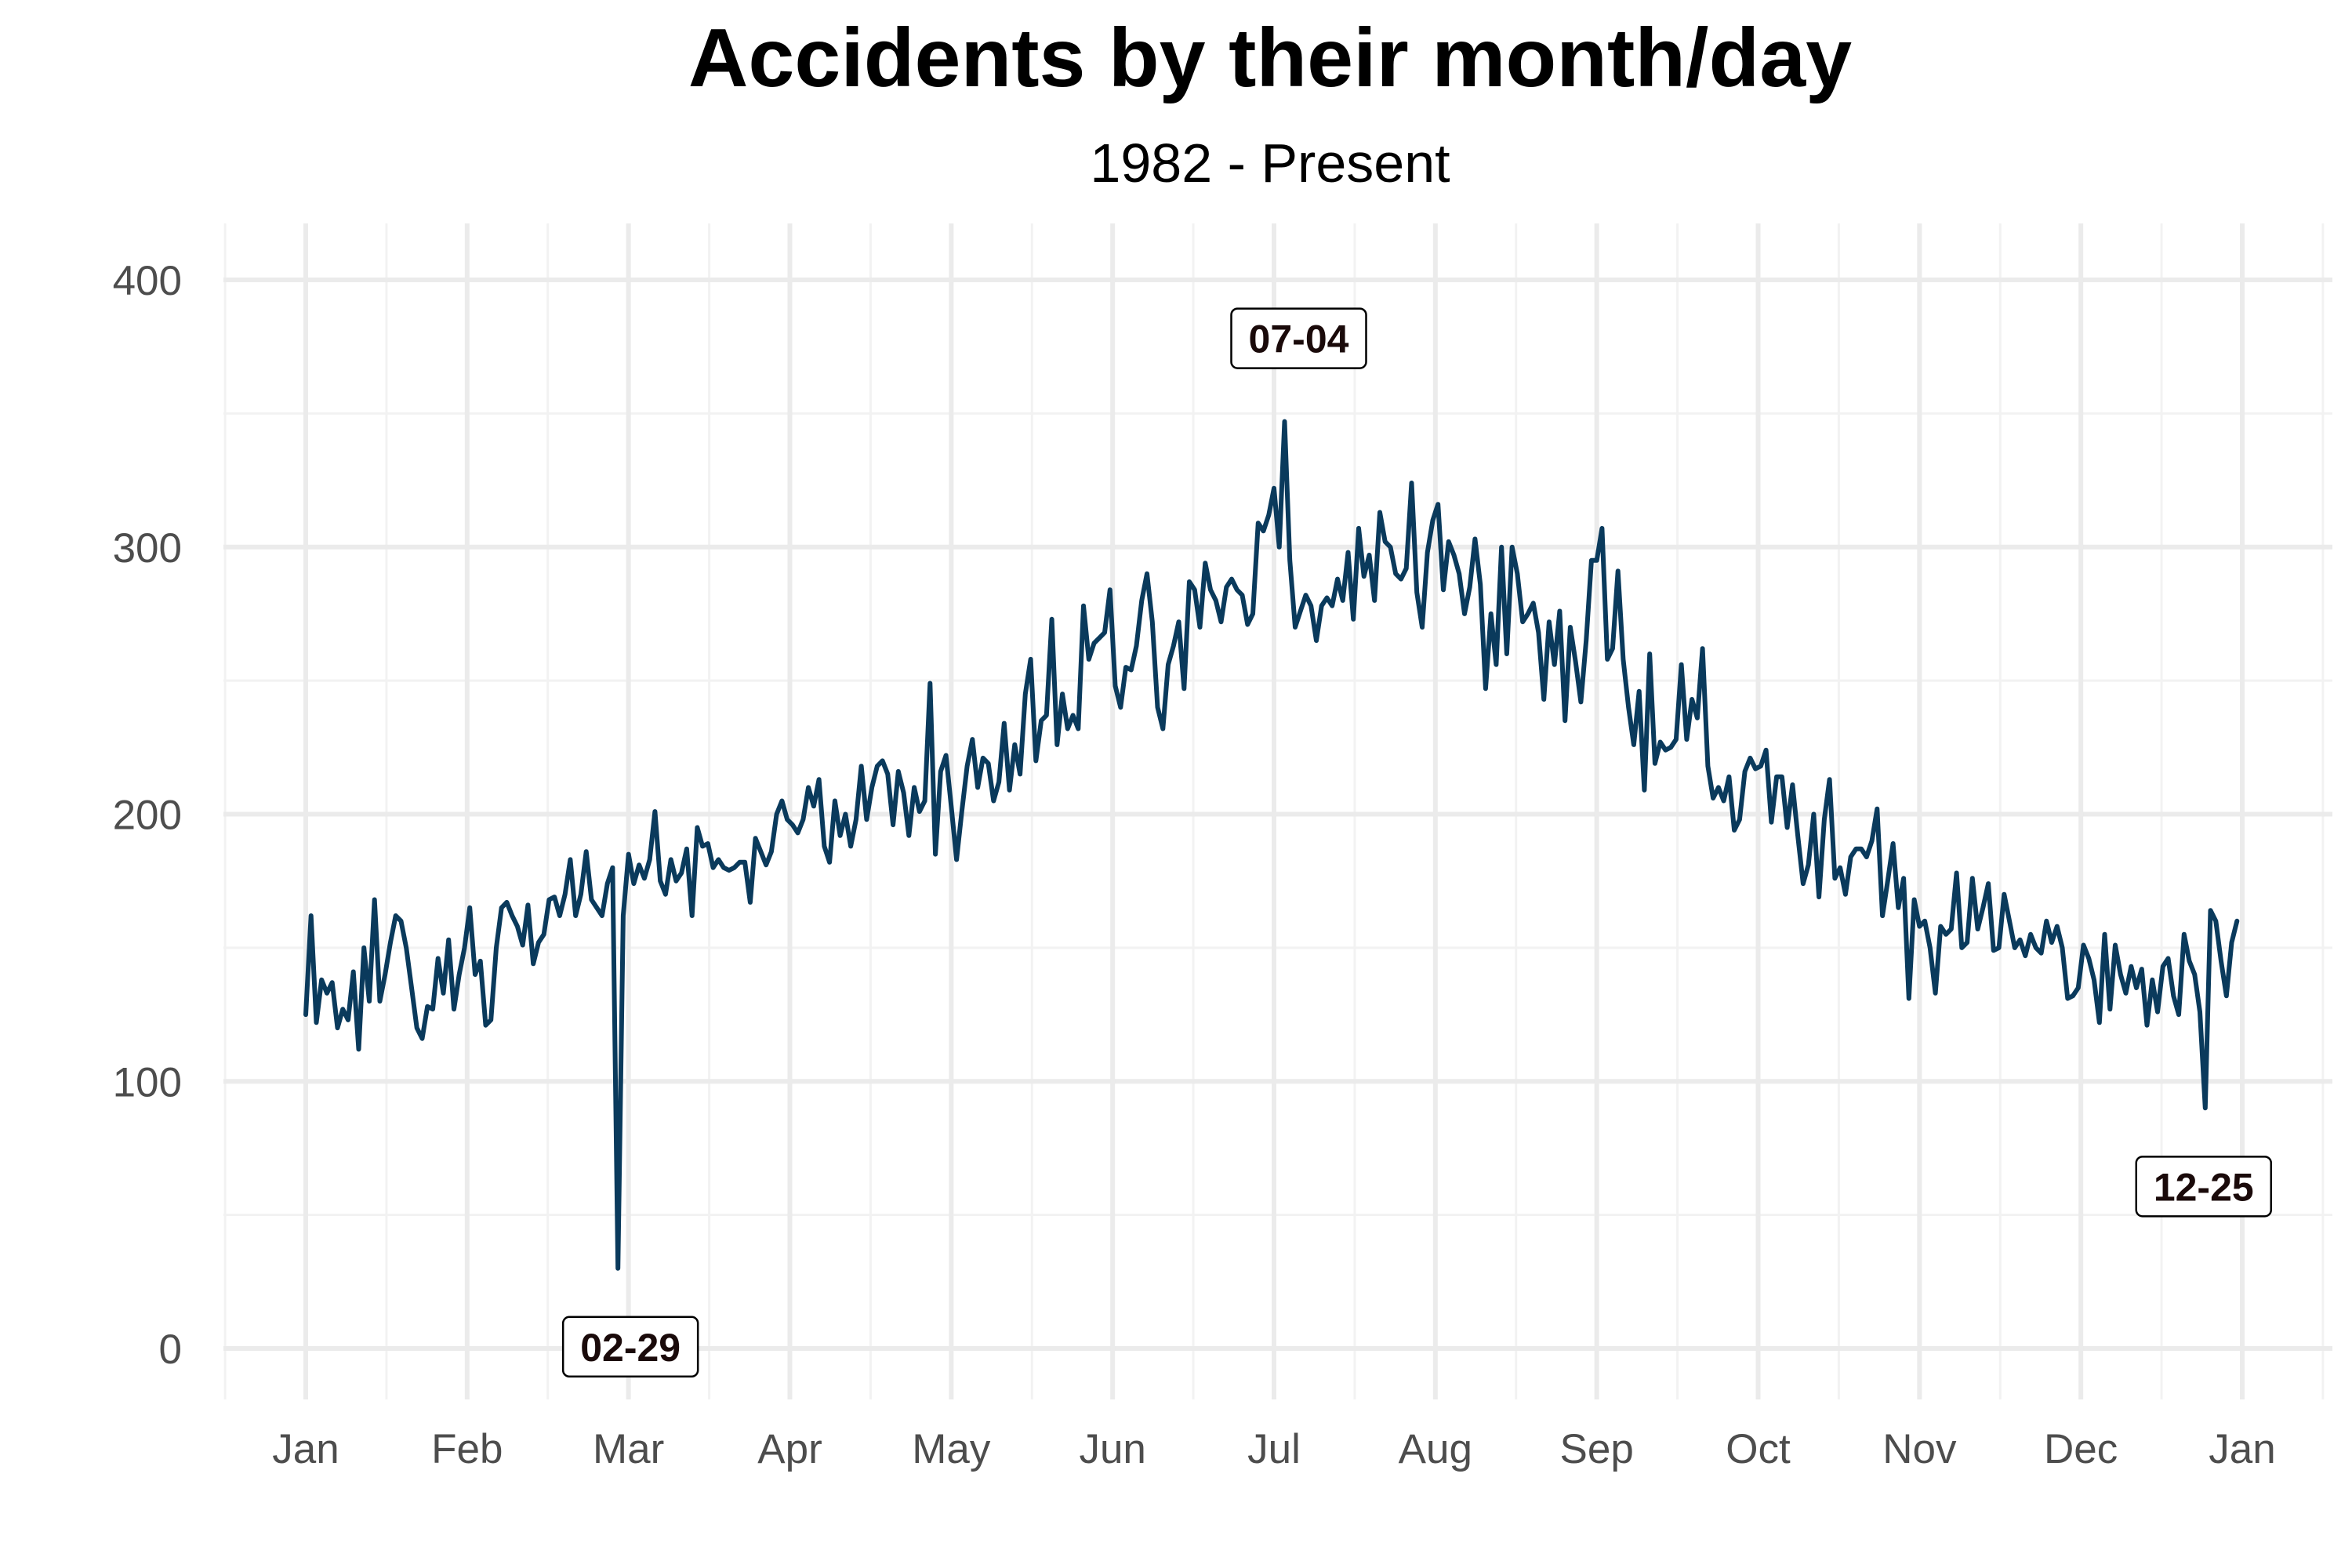 The height and width of the screenshot is (1568, 2352). What do you see at coordinates (789, 1449) in the screenshot?
I see `x-tick-label: Apr` at bounding box center [789, 1449].